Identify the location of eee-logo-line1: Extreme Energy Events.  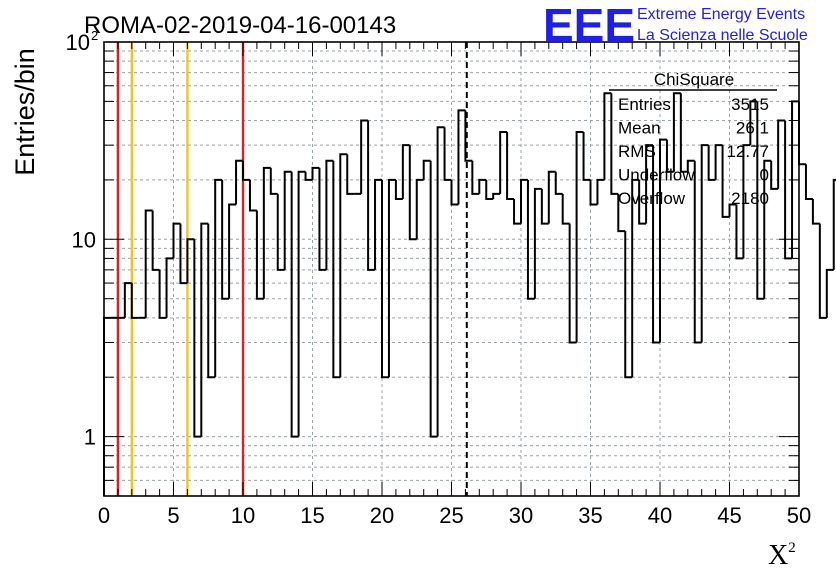
(721, 14).